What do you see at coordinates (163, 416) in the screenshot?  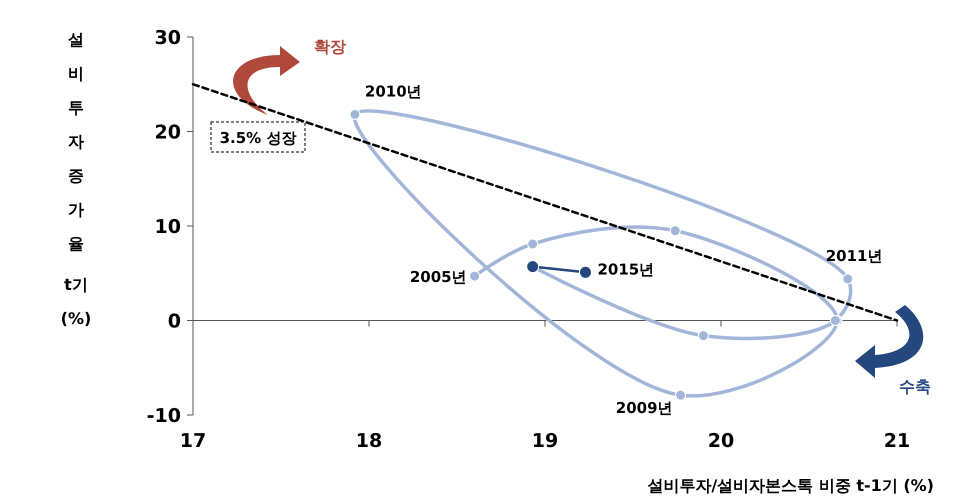 I see `y-tick-label: -10` at bounding box center [163, 416].